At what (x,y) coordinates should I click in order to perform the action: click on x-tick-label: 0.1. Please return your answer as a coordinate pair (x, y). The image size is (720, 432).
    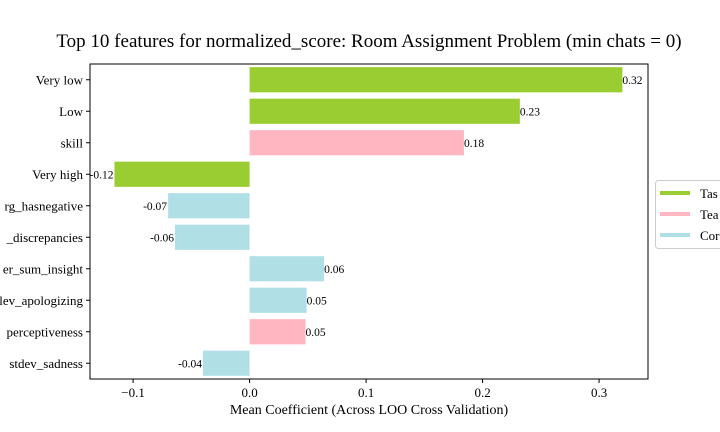
    Looking at the image, I should click on (366, 392).